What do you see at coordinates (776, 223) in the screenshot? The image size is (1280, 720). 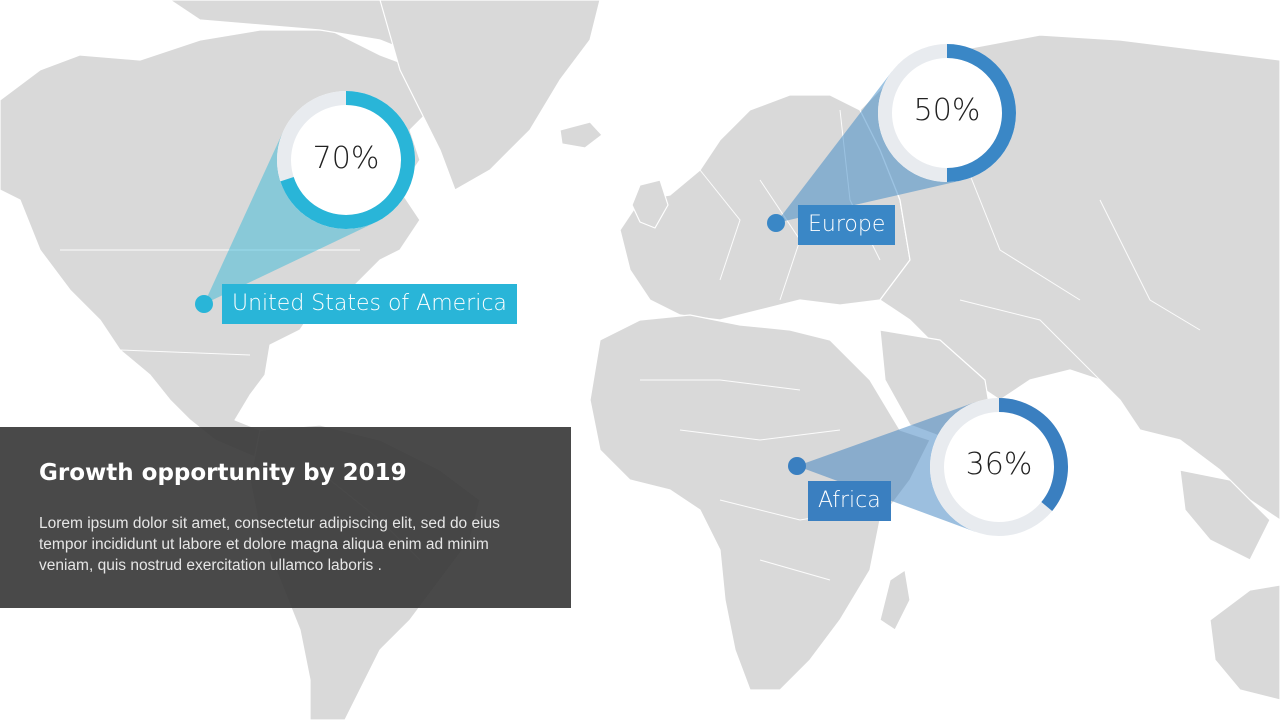 I see `europe-location-dot` at bounding box center [776, 223].